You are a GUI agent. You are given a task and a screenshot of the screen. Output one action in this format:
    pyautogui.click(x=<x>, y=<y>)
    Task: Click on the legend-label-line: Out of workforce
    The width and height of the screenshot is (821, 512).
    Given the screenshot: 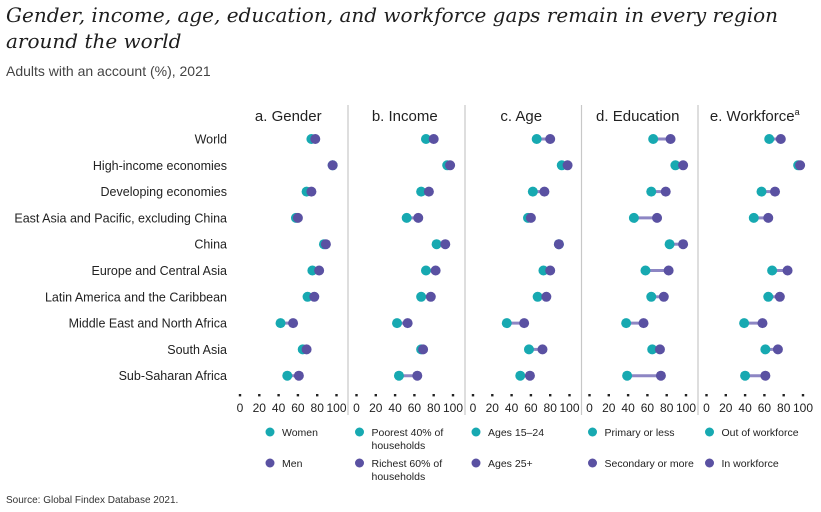 What is the action you would take?
    pyautogui.click(x=760, y=433)
    